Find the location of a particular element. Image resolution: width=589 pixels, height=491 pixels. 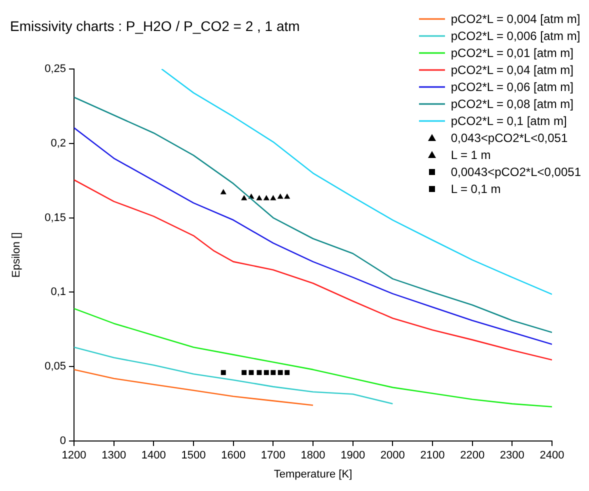

x-tick-label: 2100 is located at coordinates (432, 456).